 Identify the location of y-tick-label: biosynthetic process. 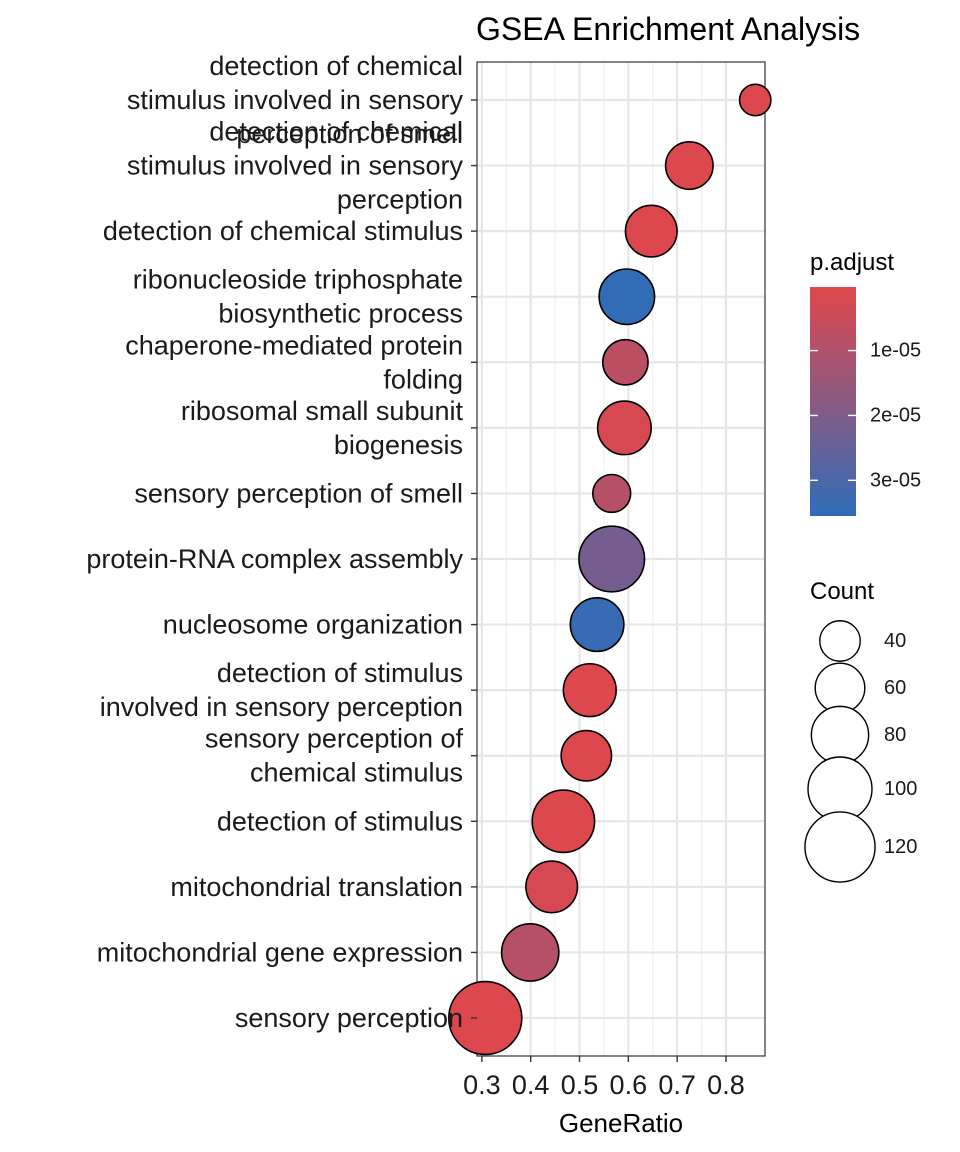
(340, 314).